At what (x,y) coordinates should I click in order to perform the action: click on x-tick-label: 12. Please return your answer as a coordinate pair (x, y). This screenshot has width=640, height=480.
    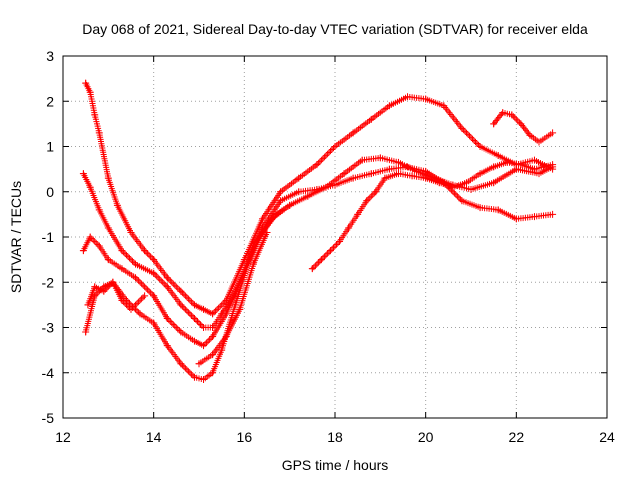
    Looking at the image, I should click on (63, 437).